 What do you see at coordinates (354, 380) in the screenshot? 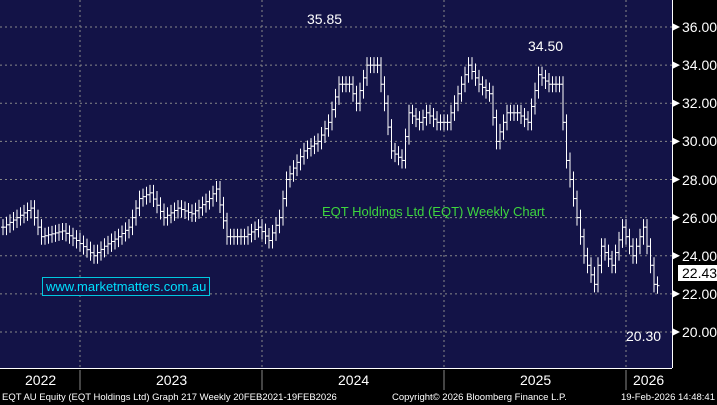
I see `year-label: 2024` at bounding box center [354, 380].